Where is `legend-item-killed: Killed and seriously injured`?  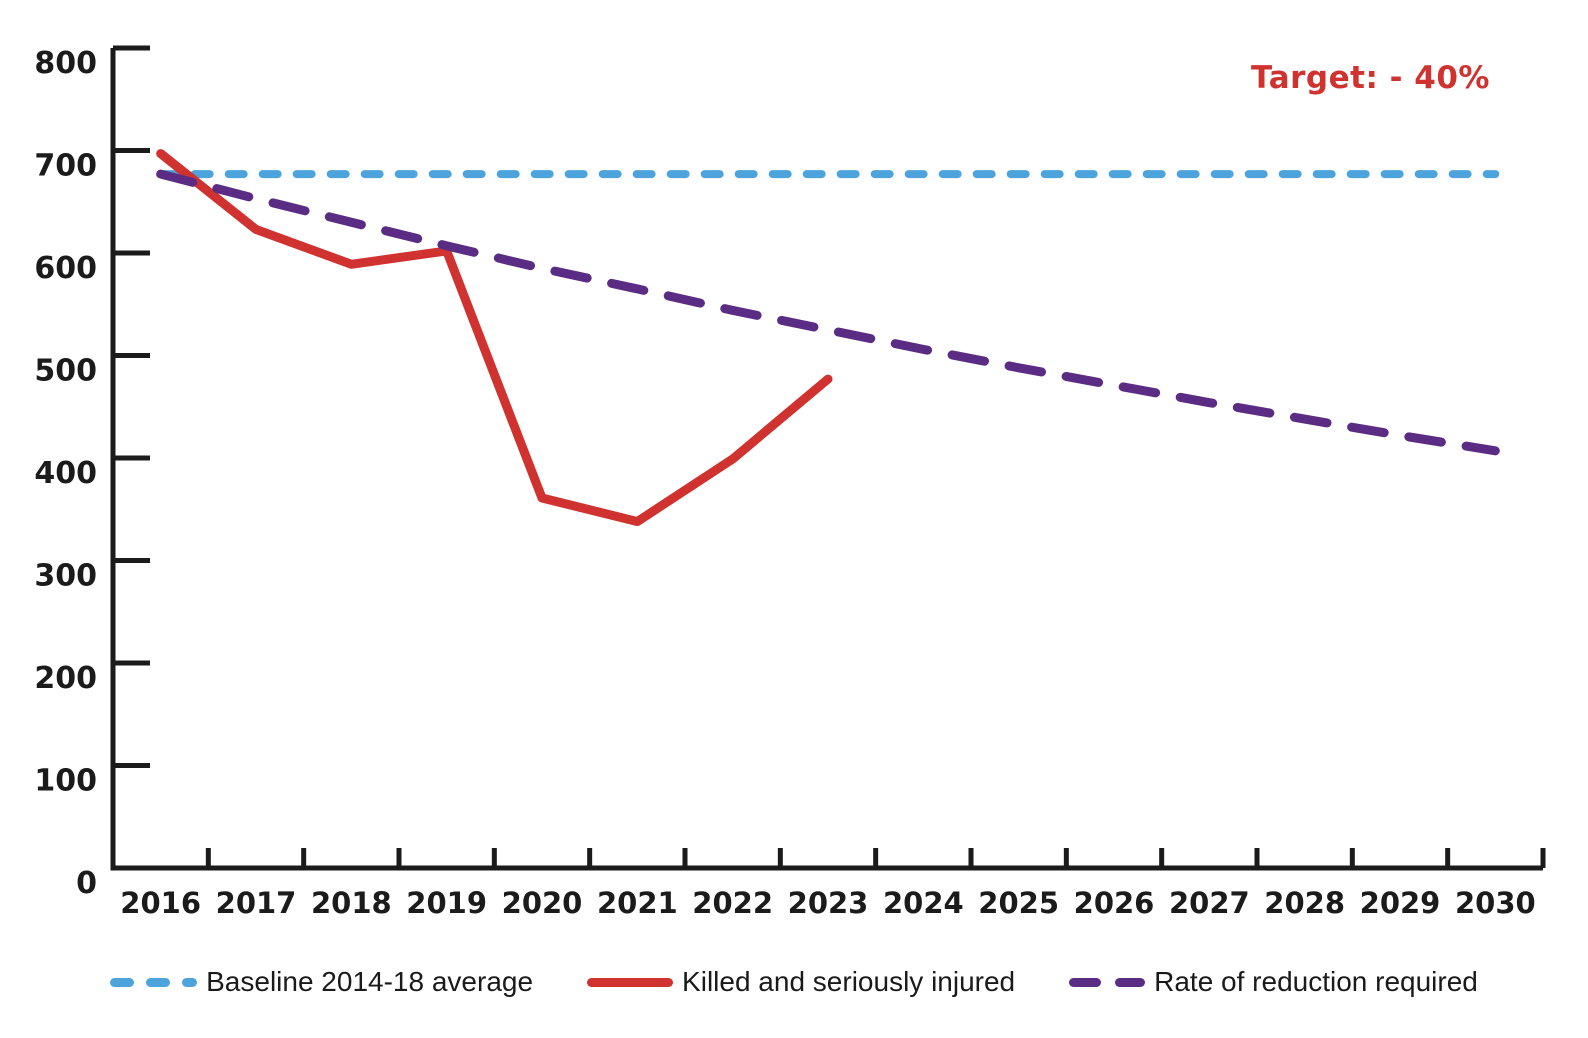
legend-item-killed: Killed and seriously injured is located at coordinates (801, 982).